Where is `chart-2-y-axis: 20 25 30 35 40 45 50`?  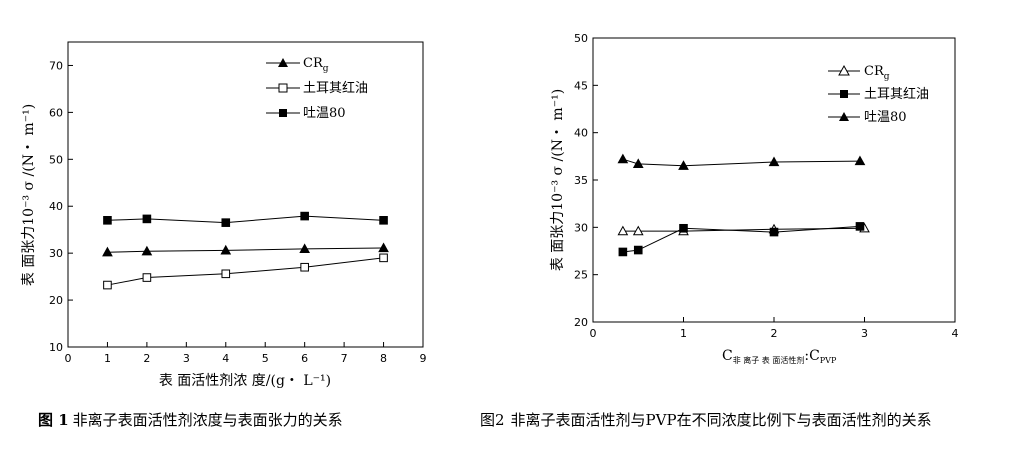
chart-2-y-axis: 20 25 30 35 40 45 50 is located at coordinates (586, 180).